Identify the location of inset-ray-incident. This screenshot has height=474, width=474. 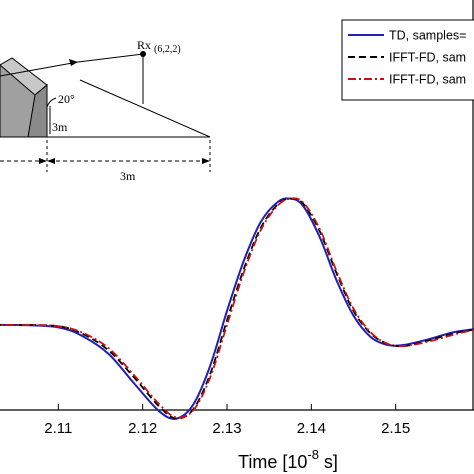
(39, 69).